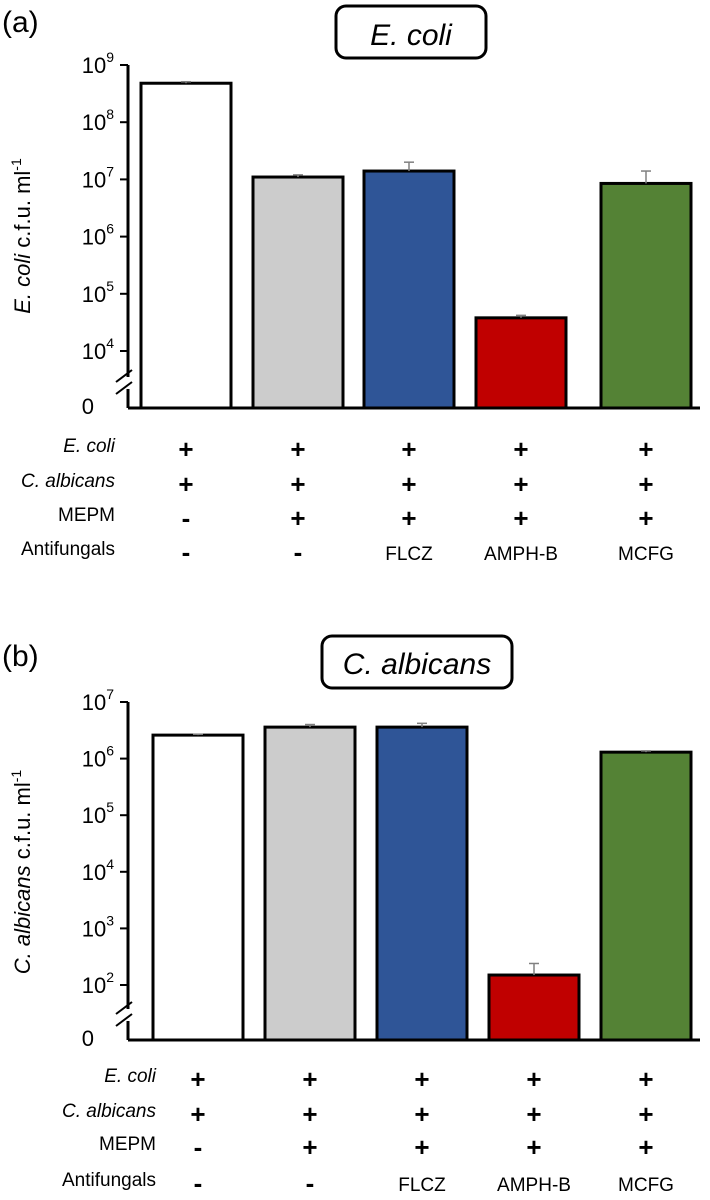 The image size is (710, 1200). Describe the element at coordinates (98, 813) in the screenshot. I see `y-tick-label: 10⁵` at that location.